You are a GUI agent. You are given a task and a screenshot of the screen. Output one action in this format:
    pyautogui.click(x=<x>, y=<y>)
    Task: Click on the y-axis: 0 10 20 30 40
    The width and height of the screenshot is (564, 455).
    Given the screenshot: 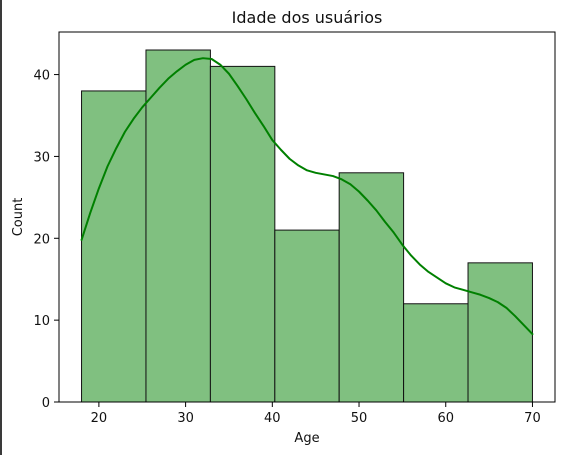 What is the action you would take?
    pyautogui.click(x=46, y=240)
    